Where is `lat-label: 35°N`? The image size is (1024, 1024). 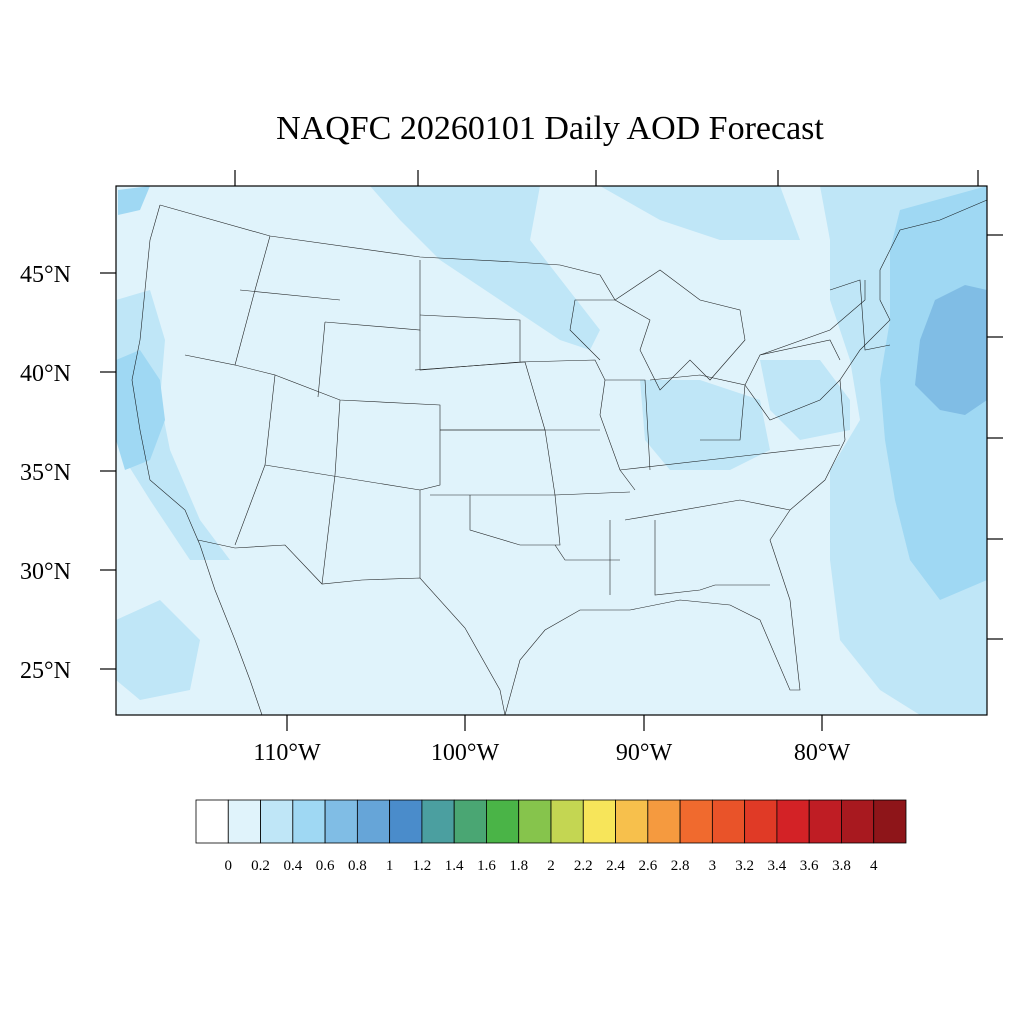 lat-label: 35°N is located at coordinates (45, 473).